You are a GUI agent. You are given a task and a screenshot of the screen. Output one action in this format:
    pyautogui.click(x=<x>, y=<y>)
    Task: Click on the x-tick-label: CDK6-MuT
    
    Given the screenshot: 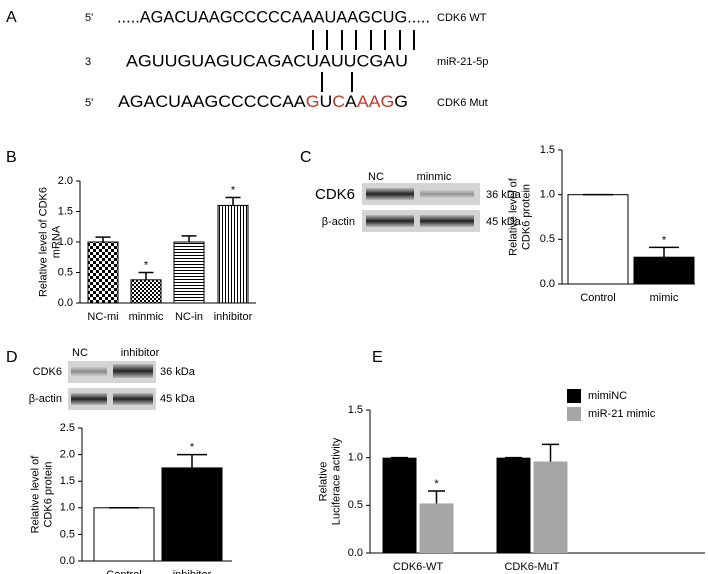 What is the action you would take?
    pyautogui.click(x=531, y=567)
    